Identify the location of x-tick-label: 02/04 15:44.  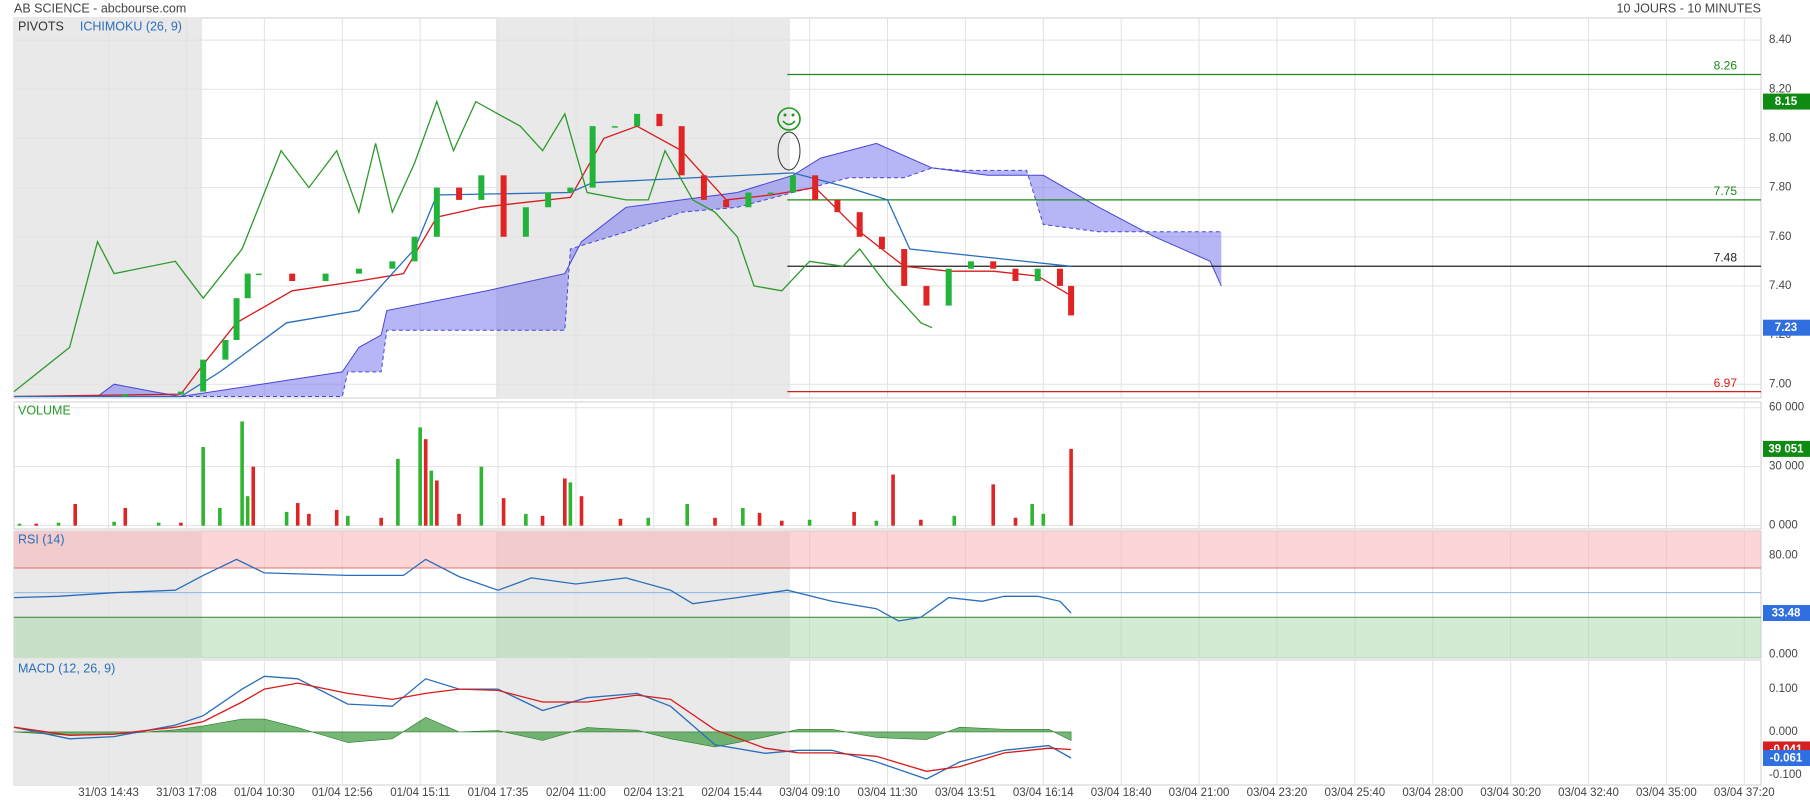
(731, 793).